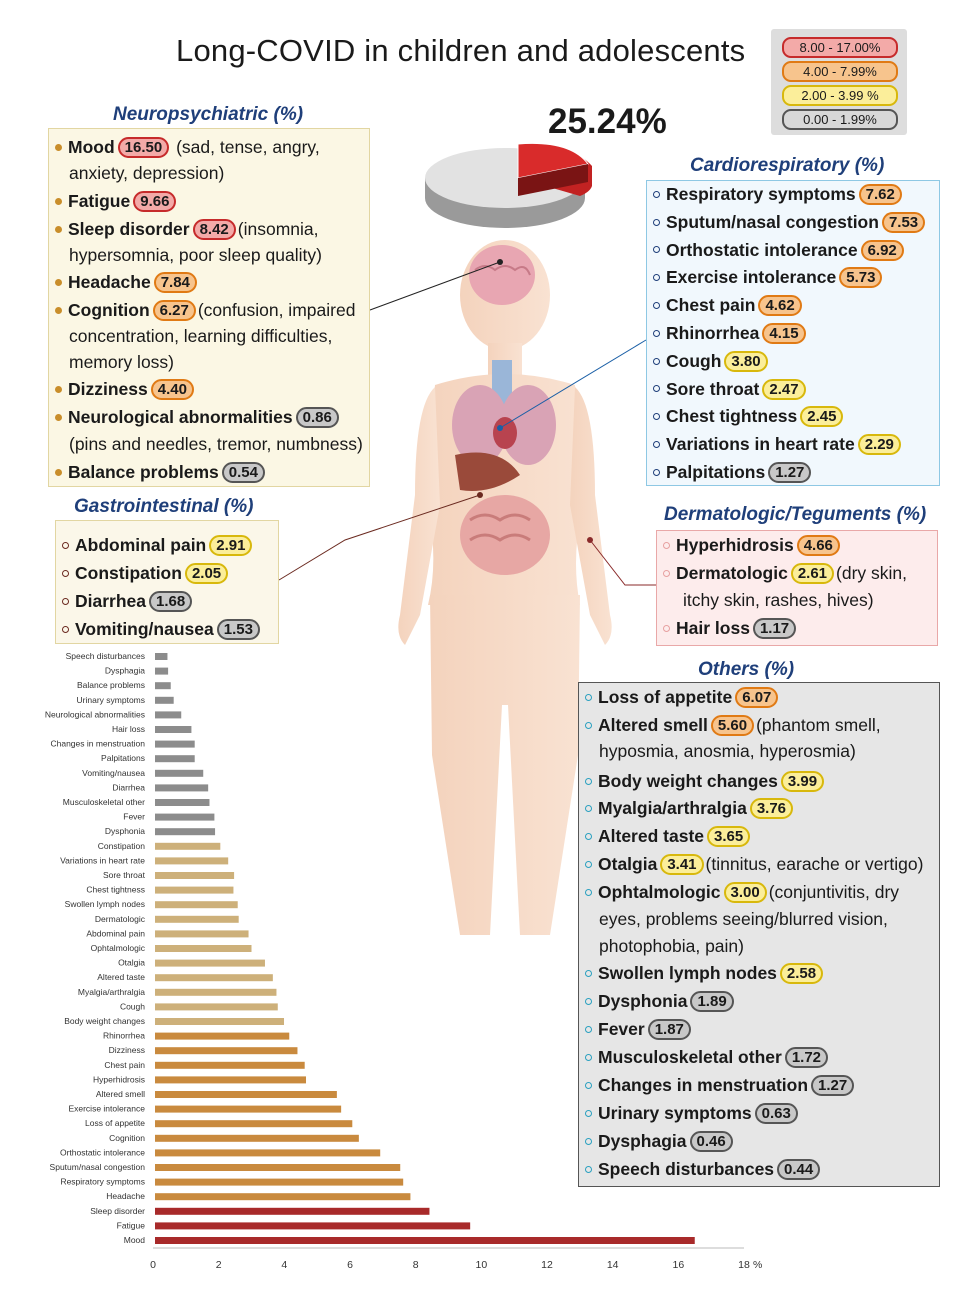 The image size is (977, 1315). I want to click on symptom-name: Sputum/nasal congestion, so click(772, 221).